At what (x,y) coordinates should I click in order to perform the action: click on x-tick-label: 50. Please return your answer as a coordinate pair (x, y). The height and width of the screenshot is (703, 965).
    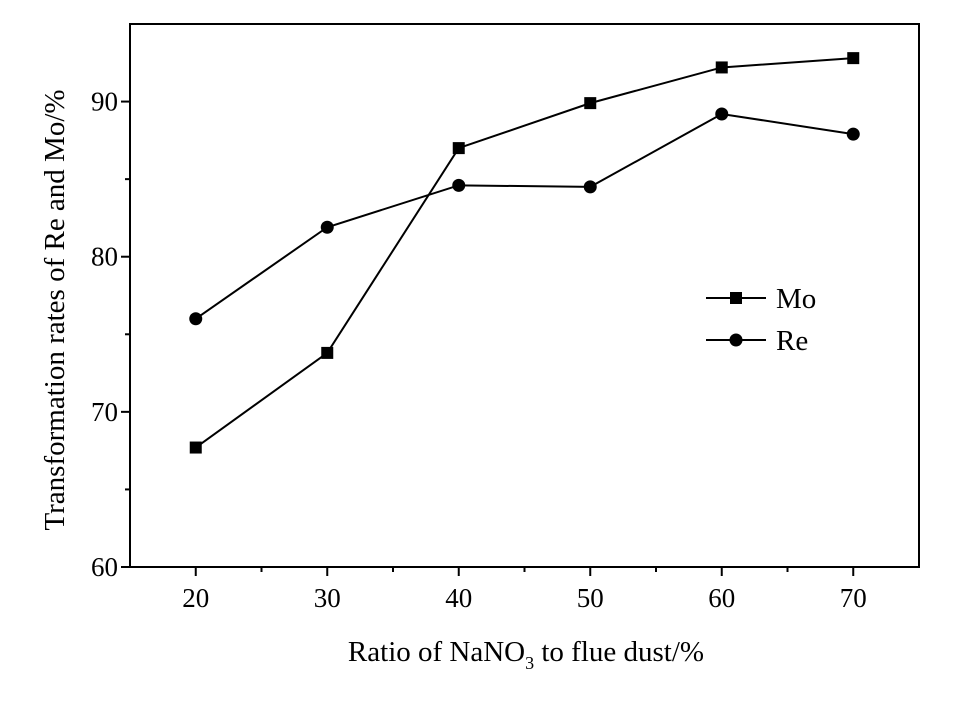
    Looking at the image, I should click on (590, 598).